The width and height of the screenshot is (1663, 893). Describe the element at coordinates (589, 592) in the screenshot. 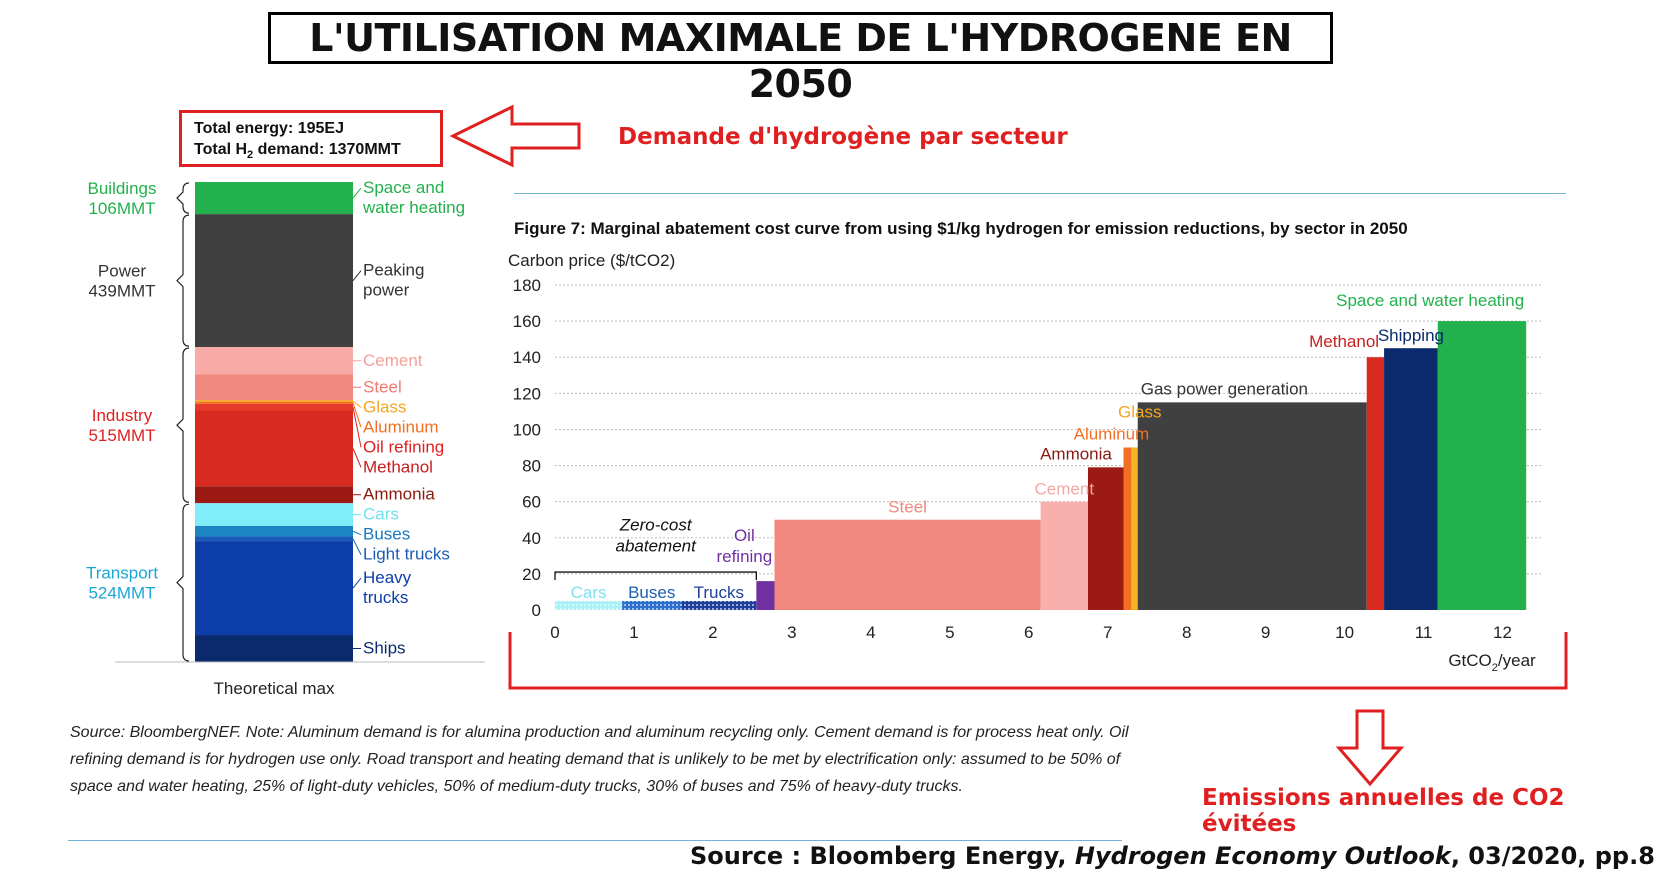

I see `mac-label-cars: Cars` at that location.